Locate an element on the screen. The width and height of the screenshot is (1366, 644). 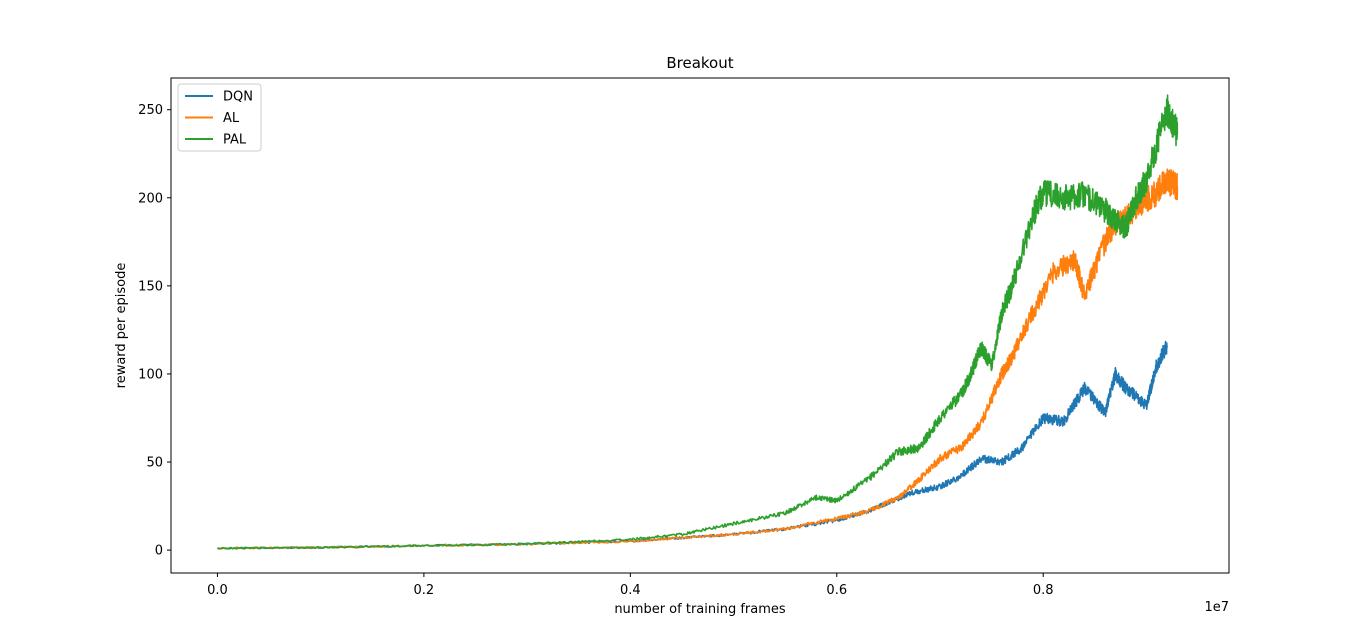
y-tick-label: 0 is located at coordinates (159, 551).